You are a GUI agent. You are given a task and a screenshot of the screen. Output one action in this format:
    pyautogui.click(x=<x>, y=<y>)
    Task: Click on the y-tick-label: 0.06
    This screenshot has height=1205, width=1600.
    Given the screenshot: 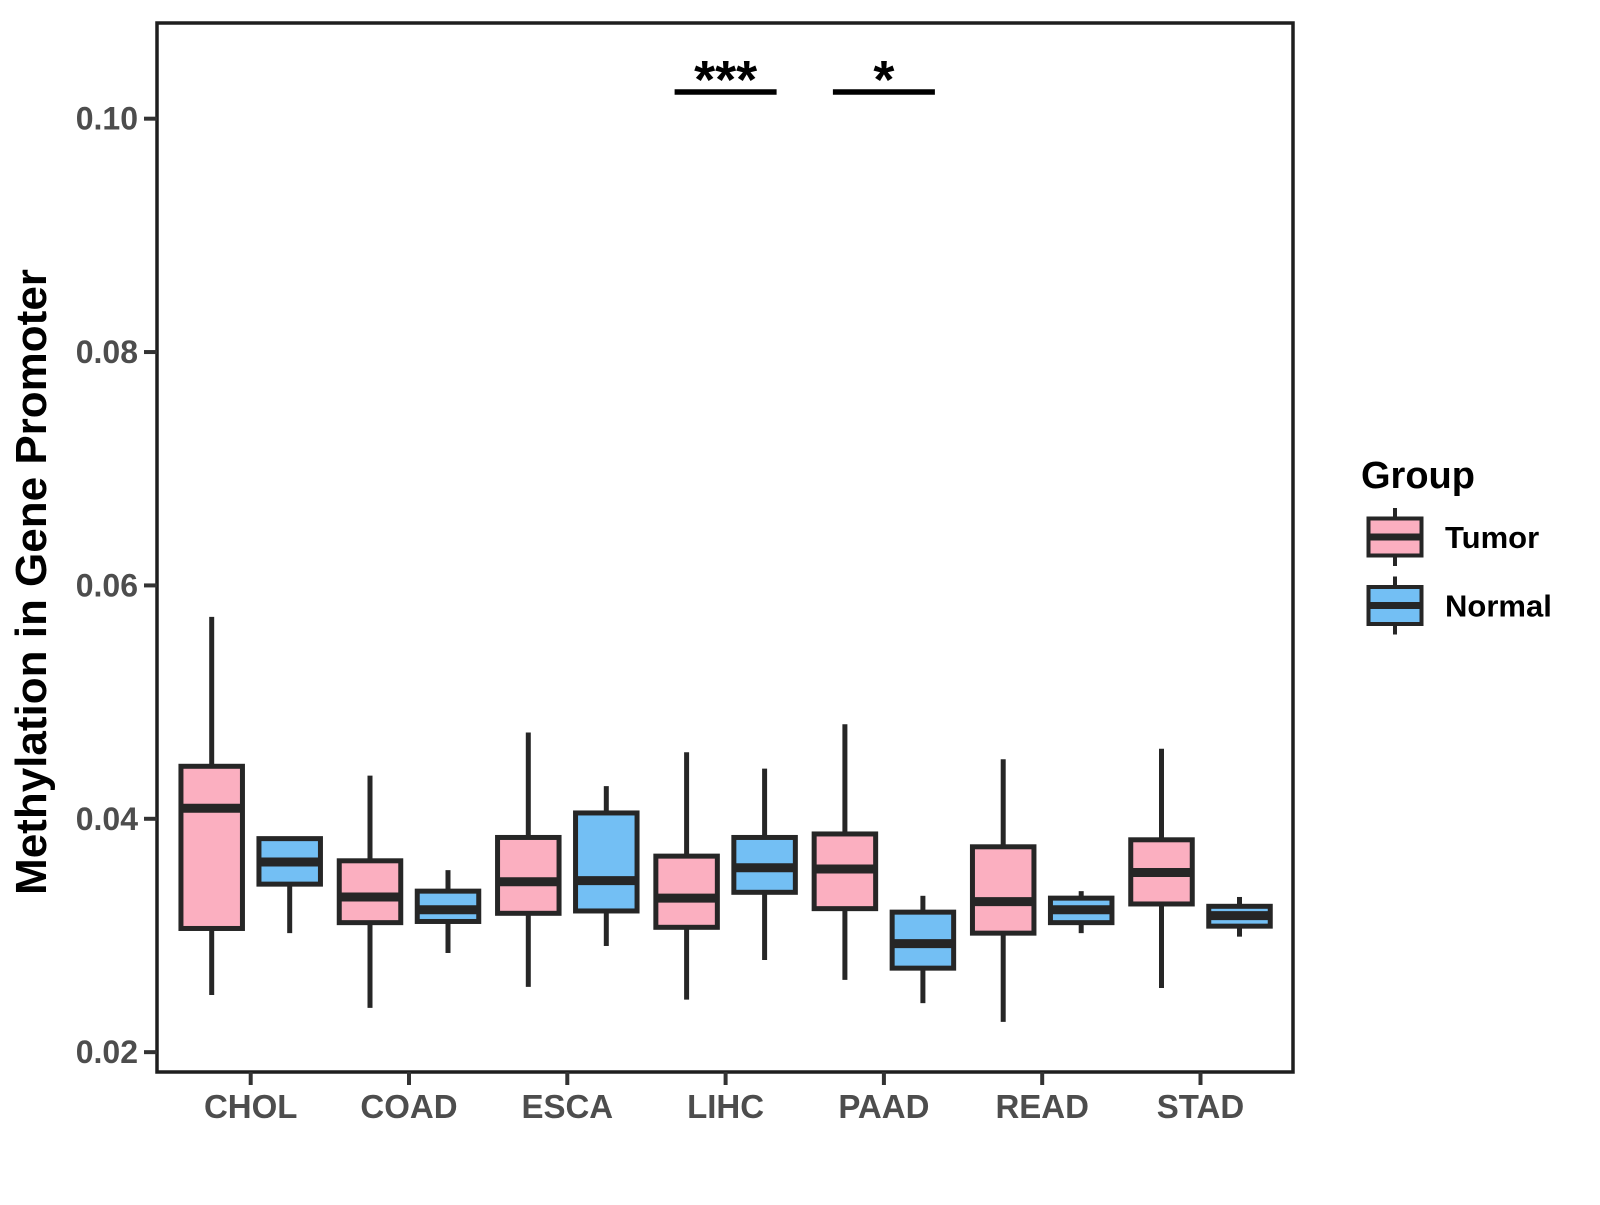 What is the action you would take?
    pyautogui.click(x=107, y=585)
    